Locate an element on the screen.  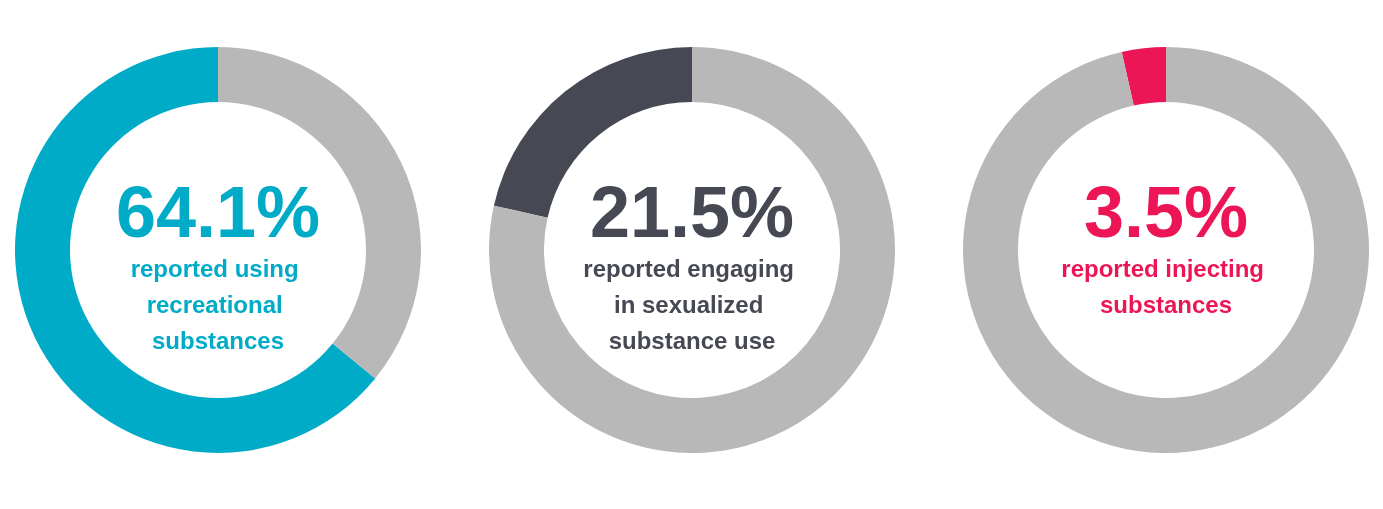
text: reported using recreational substances is located at coordinates (218, 304).